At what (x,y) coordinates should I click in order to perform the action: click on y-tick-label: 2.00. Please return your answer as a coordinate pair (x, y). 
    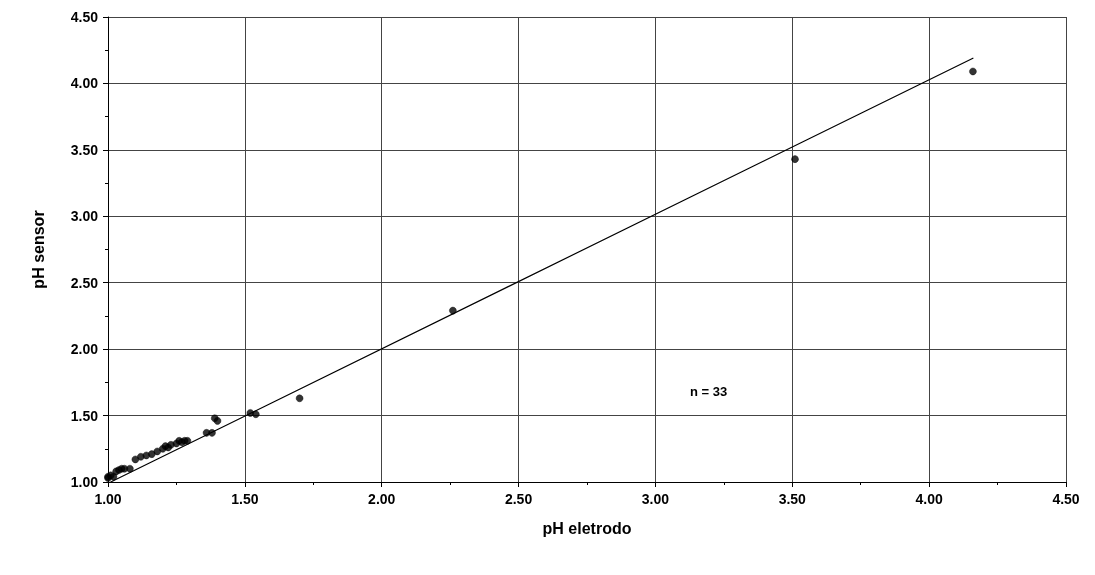
    Looking at the image, I should click on (84, 349).